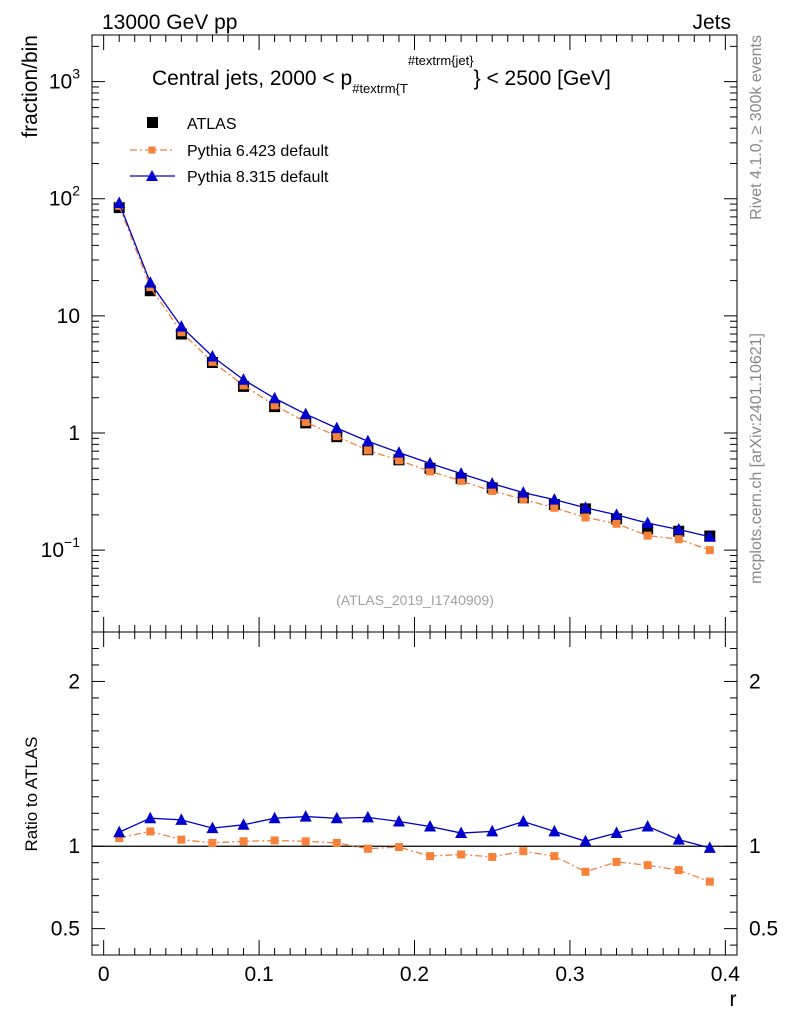  What do you see at coordinates (31, 794) in the screenshot?
I see `ratio-y-label: Ratio to ATLAS` at bounding box center [31, 794].